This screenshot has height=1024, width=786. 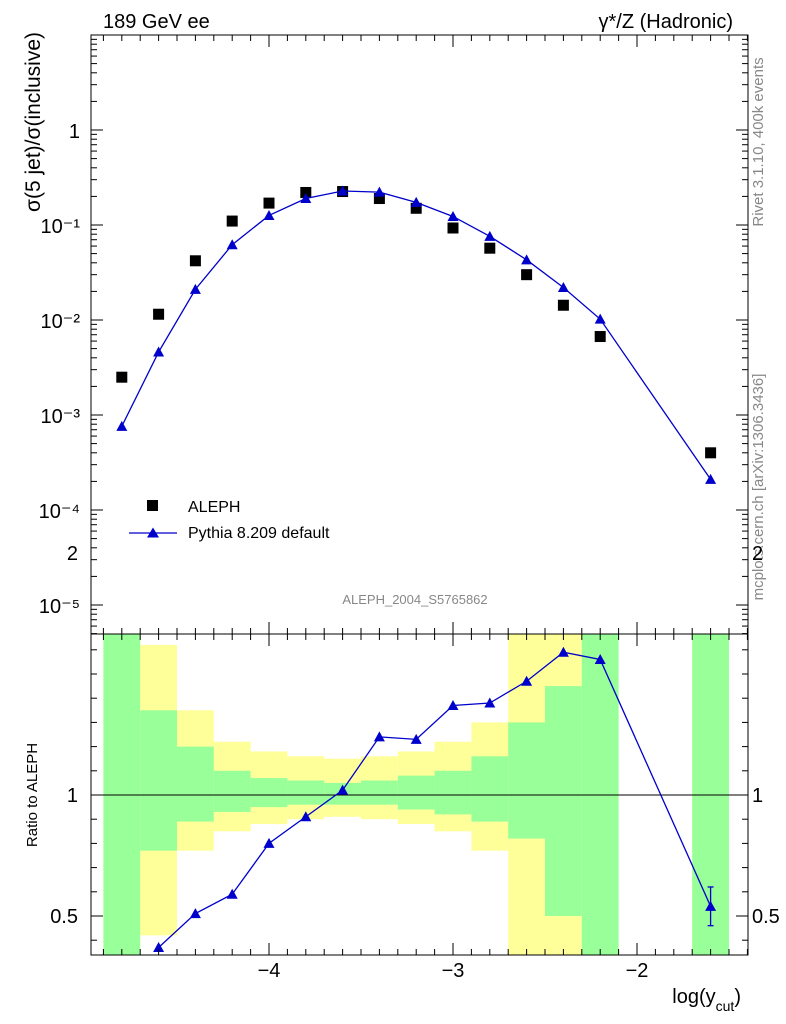 I want to click on y-tick-label: 10⁻³, so click(x=61, y=417).